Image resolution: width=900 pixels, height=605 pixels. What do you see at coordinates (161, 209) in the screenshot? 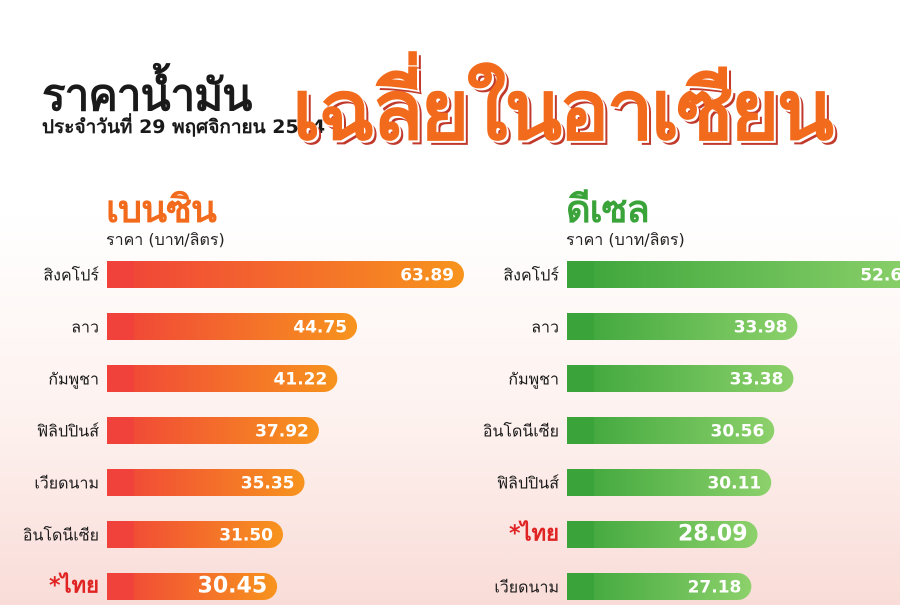
I see `benzin-title: เบนซิน` at bounding box center [161, 209].